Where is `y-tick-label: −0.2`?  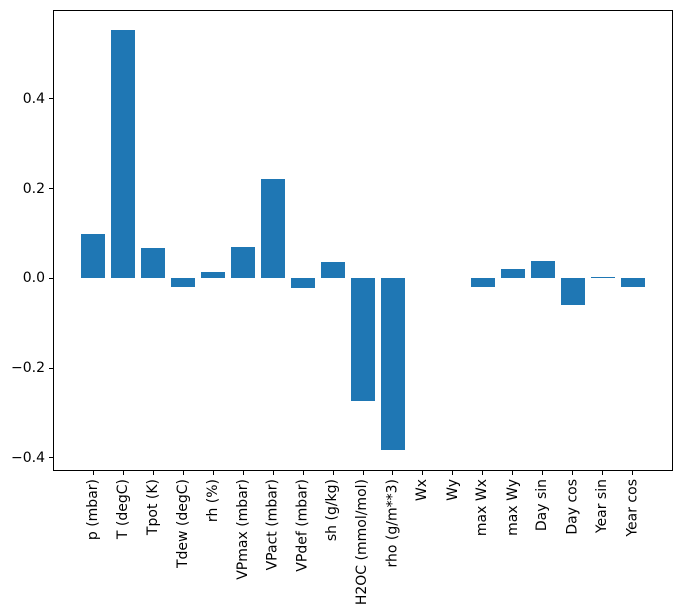 y-tick-label: −0.2 is located at coordinates (28, 368).